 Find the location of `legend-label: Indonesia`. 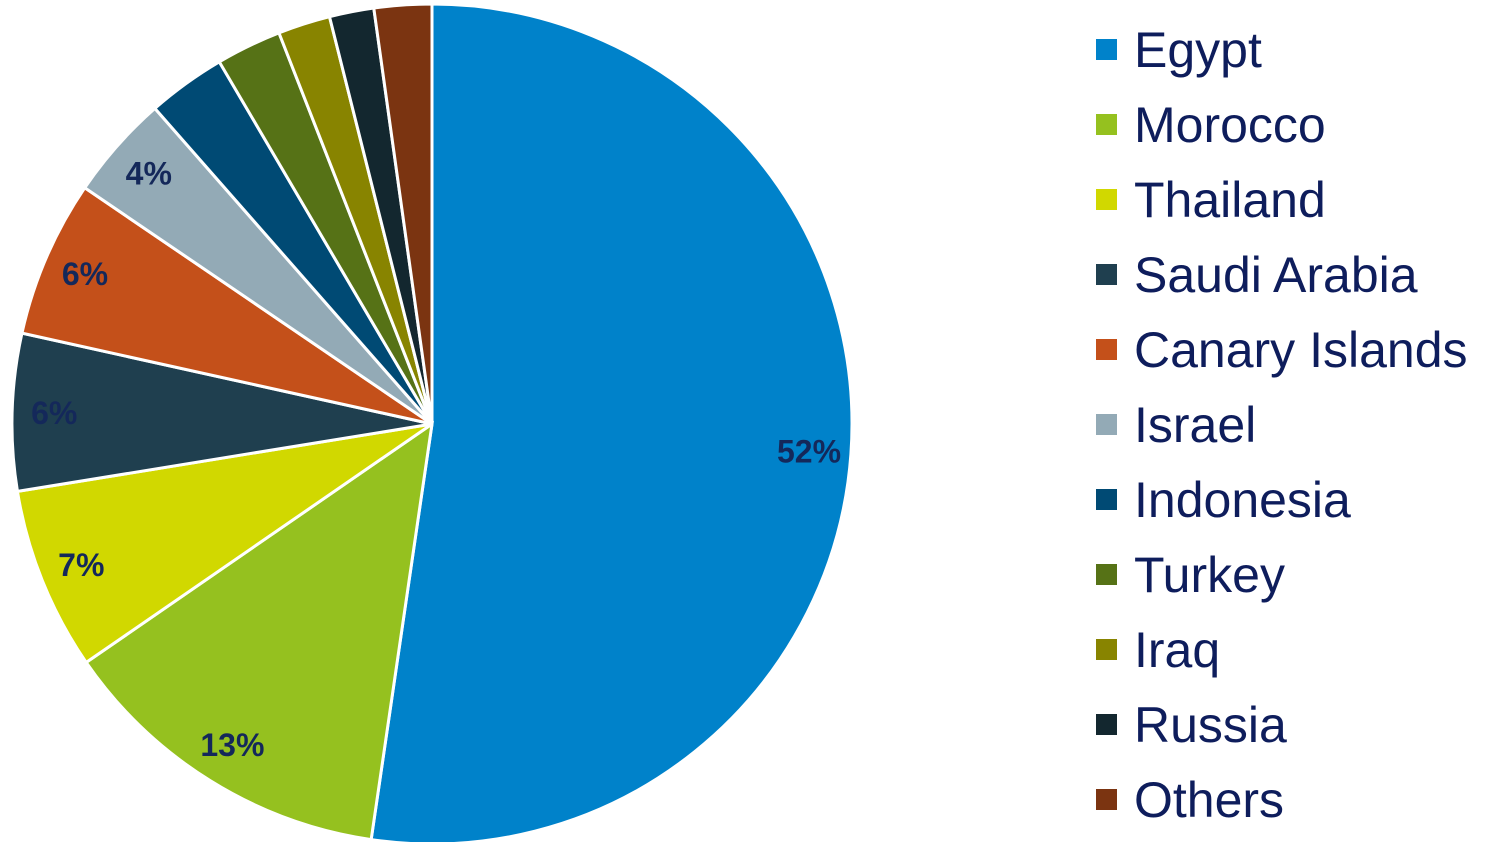

legend-label: Indonesia is located at coordinates (1242, 499).